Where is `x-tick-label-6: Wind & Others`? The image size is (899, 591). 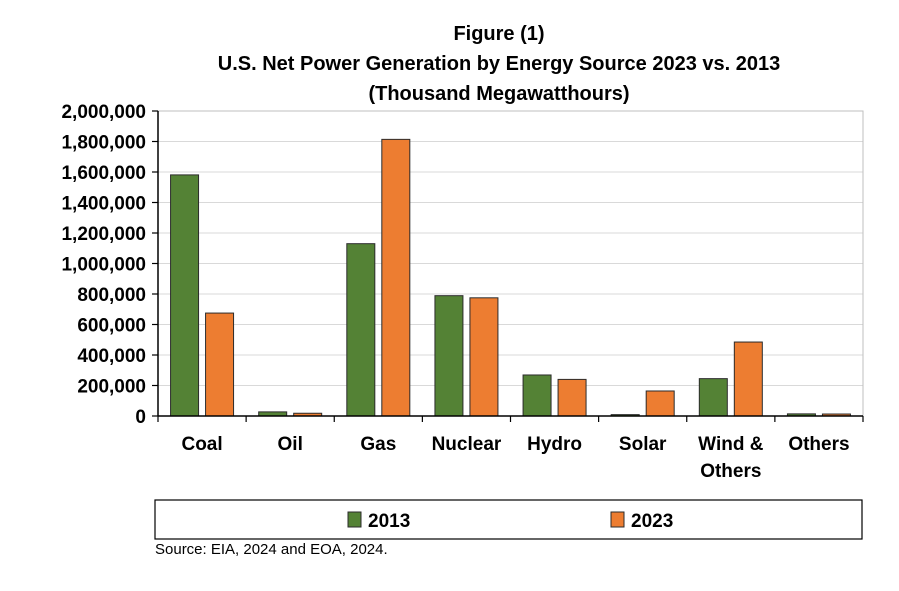 x-tick-label-6: Wind & Others is located at coordinates (731, 458).